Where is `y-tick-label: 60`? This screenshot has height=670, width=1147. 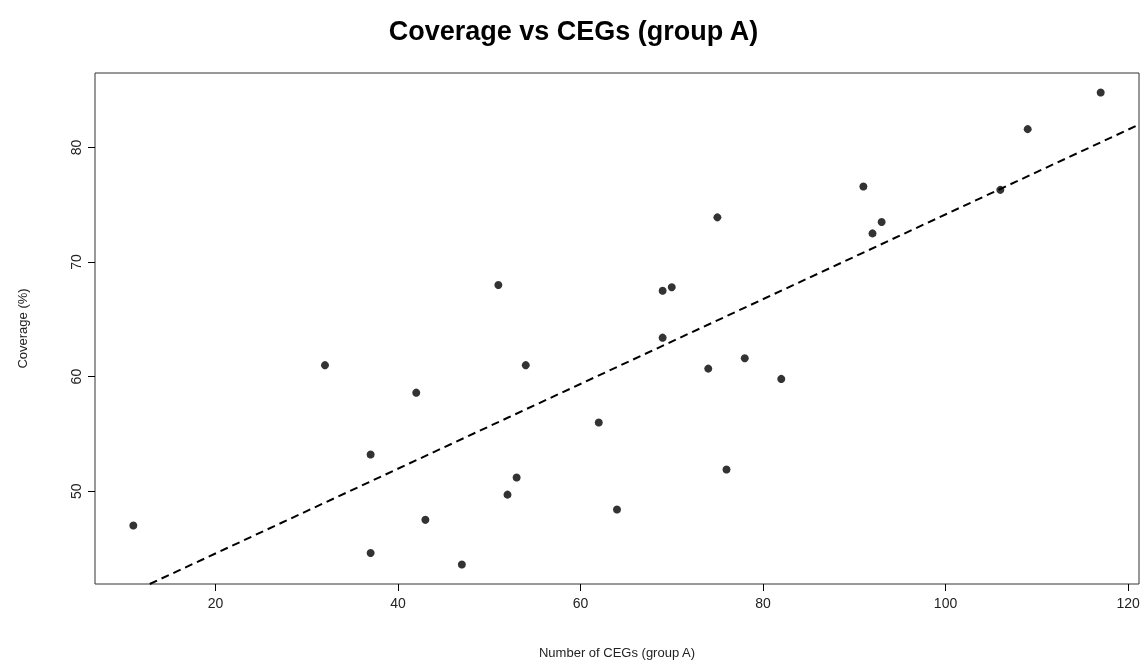
y-tick-label: 60 is located at coordinates (76, 376).